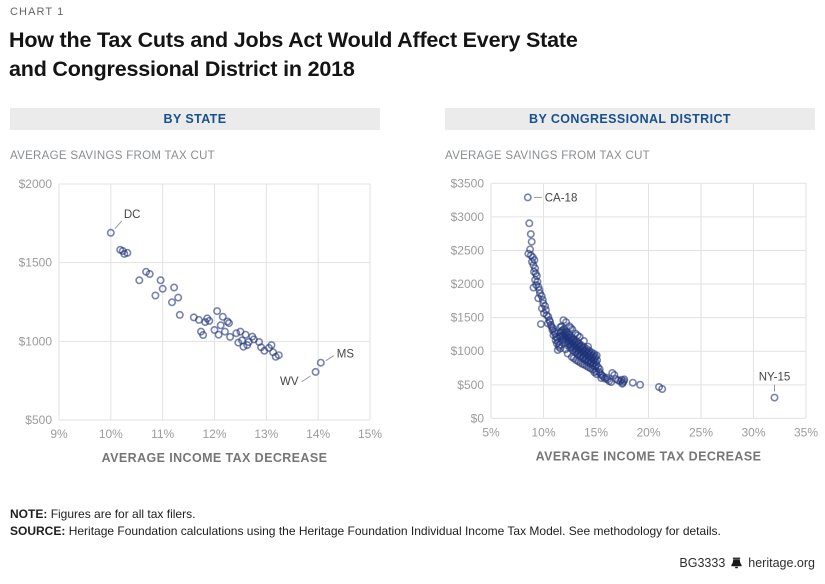  Describe the element at coordinates (112, 156) in the screenshot. I see `state-y-axis-title: AVERAGE SAVINGS FROM TAX CUT` at that location.